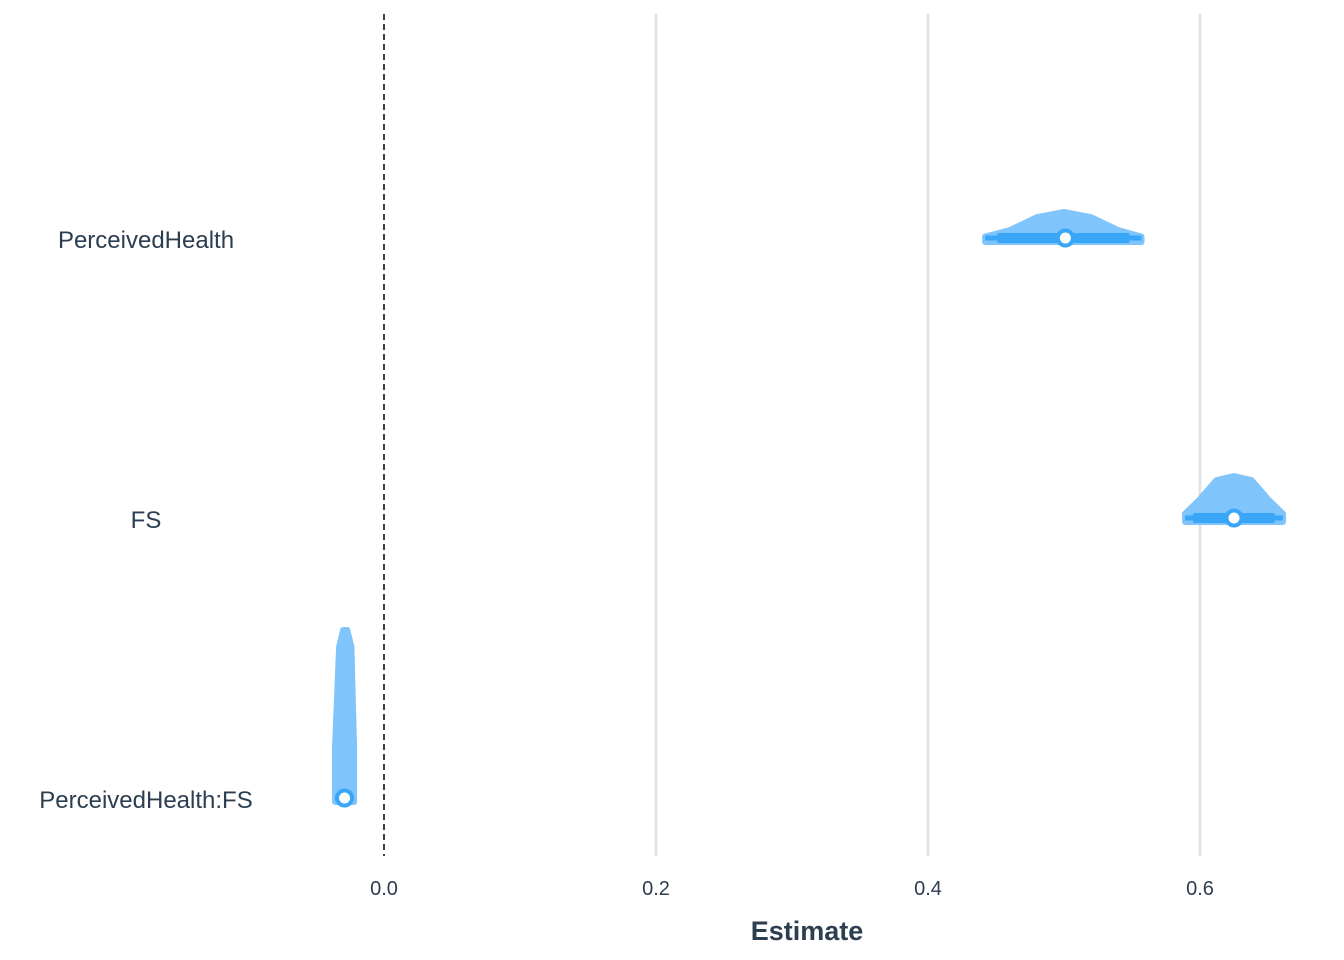 The height and width of the screenshot is (960, 1344). I want to click on y-axis-labels: PerceivedHealth FS PerceivedHealth:FS, so click(145, 520).